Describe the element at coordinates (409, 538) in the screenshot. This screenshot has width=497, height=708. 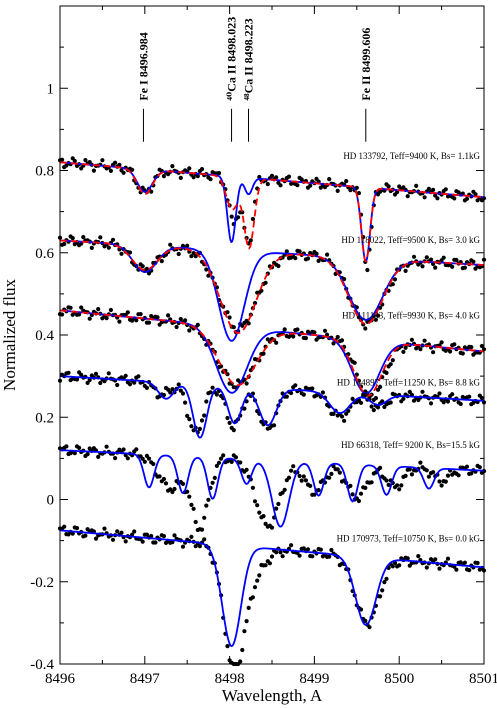
I see `star-label: HD 170973, Teff=10750 K, Bs= 0.0 kG` at that location.